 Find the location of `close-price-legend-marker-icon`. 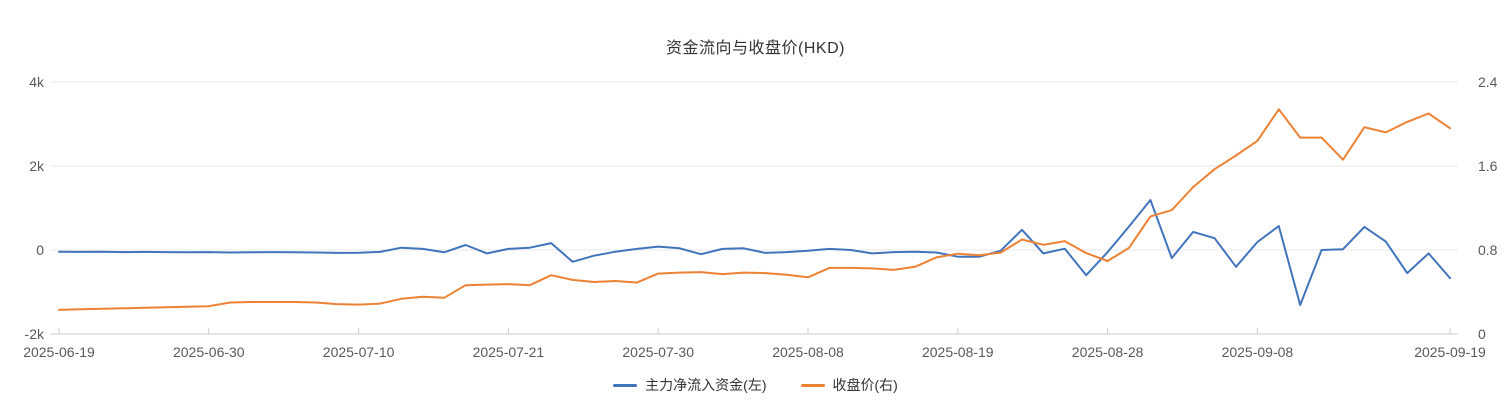

close-price-legend-marker-icon is located at coordinates (812, 385).